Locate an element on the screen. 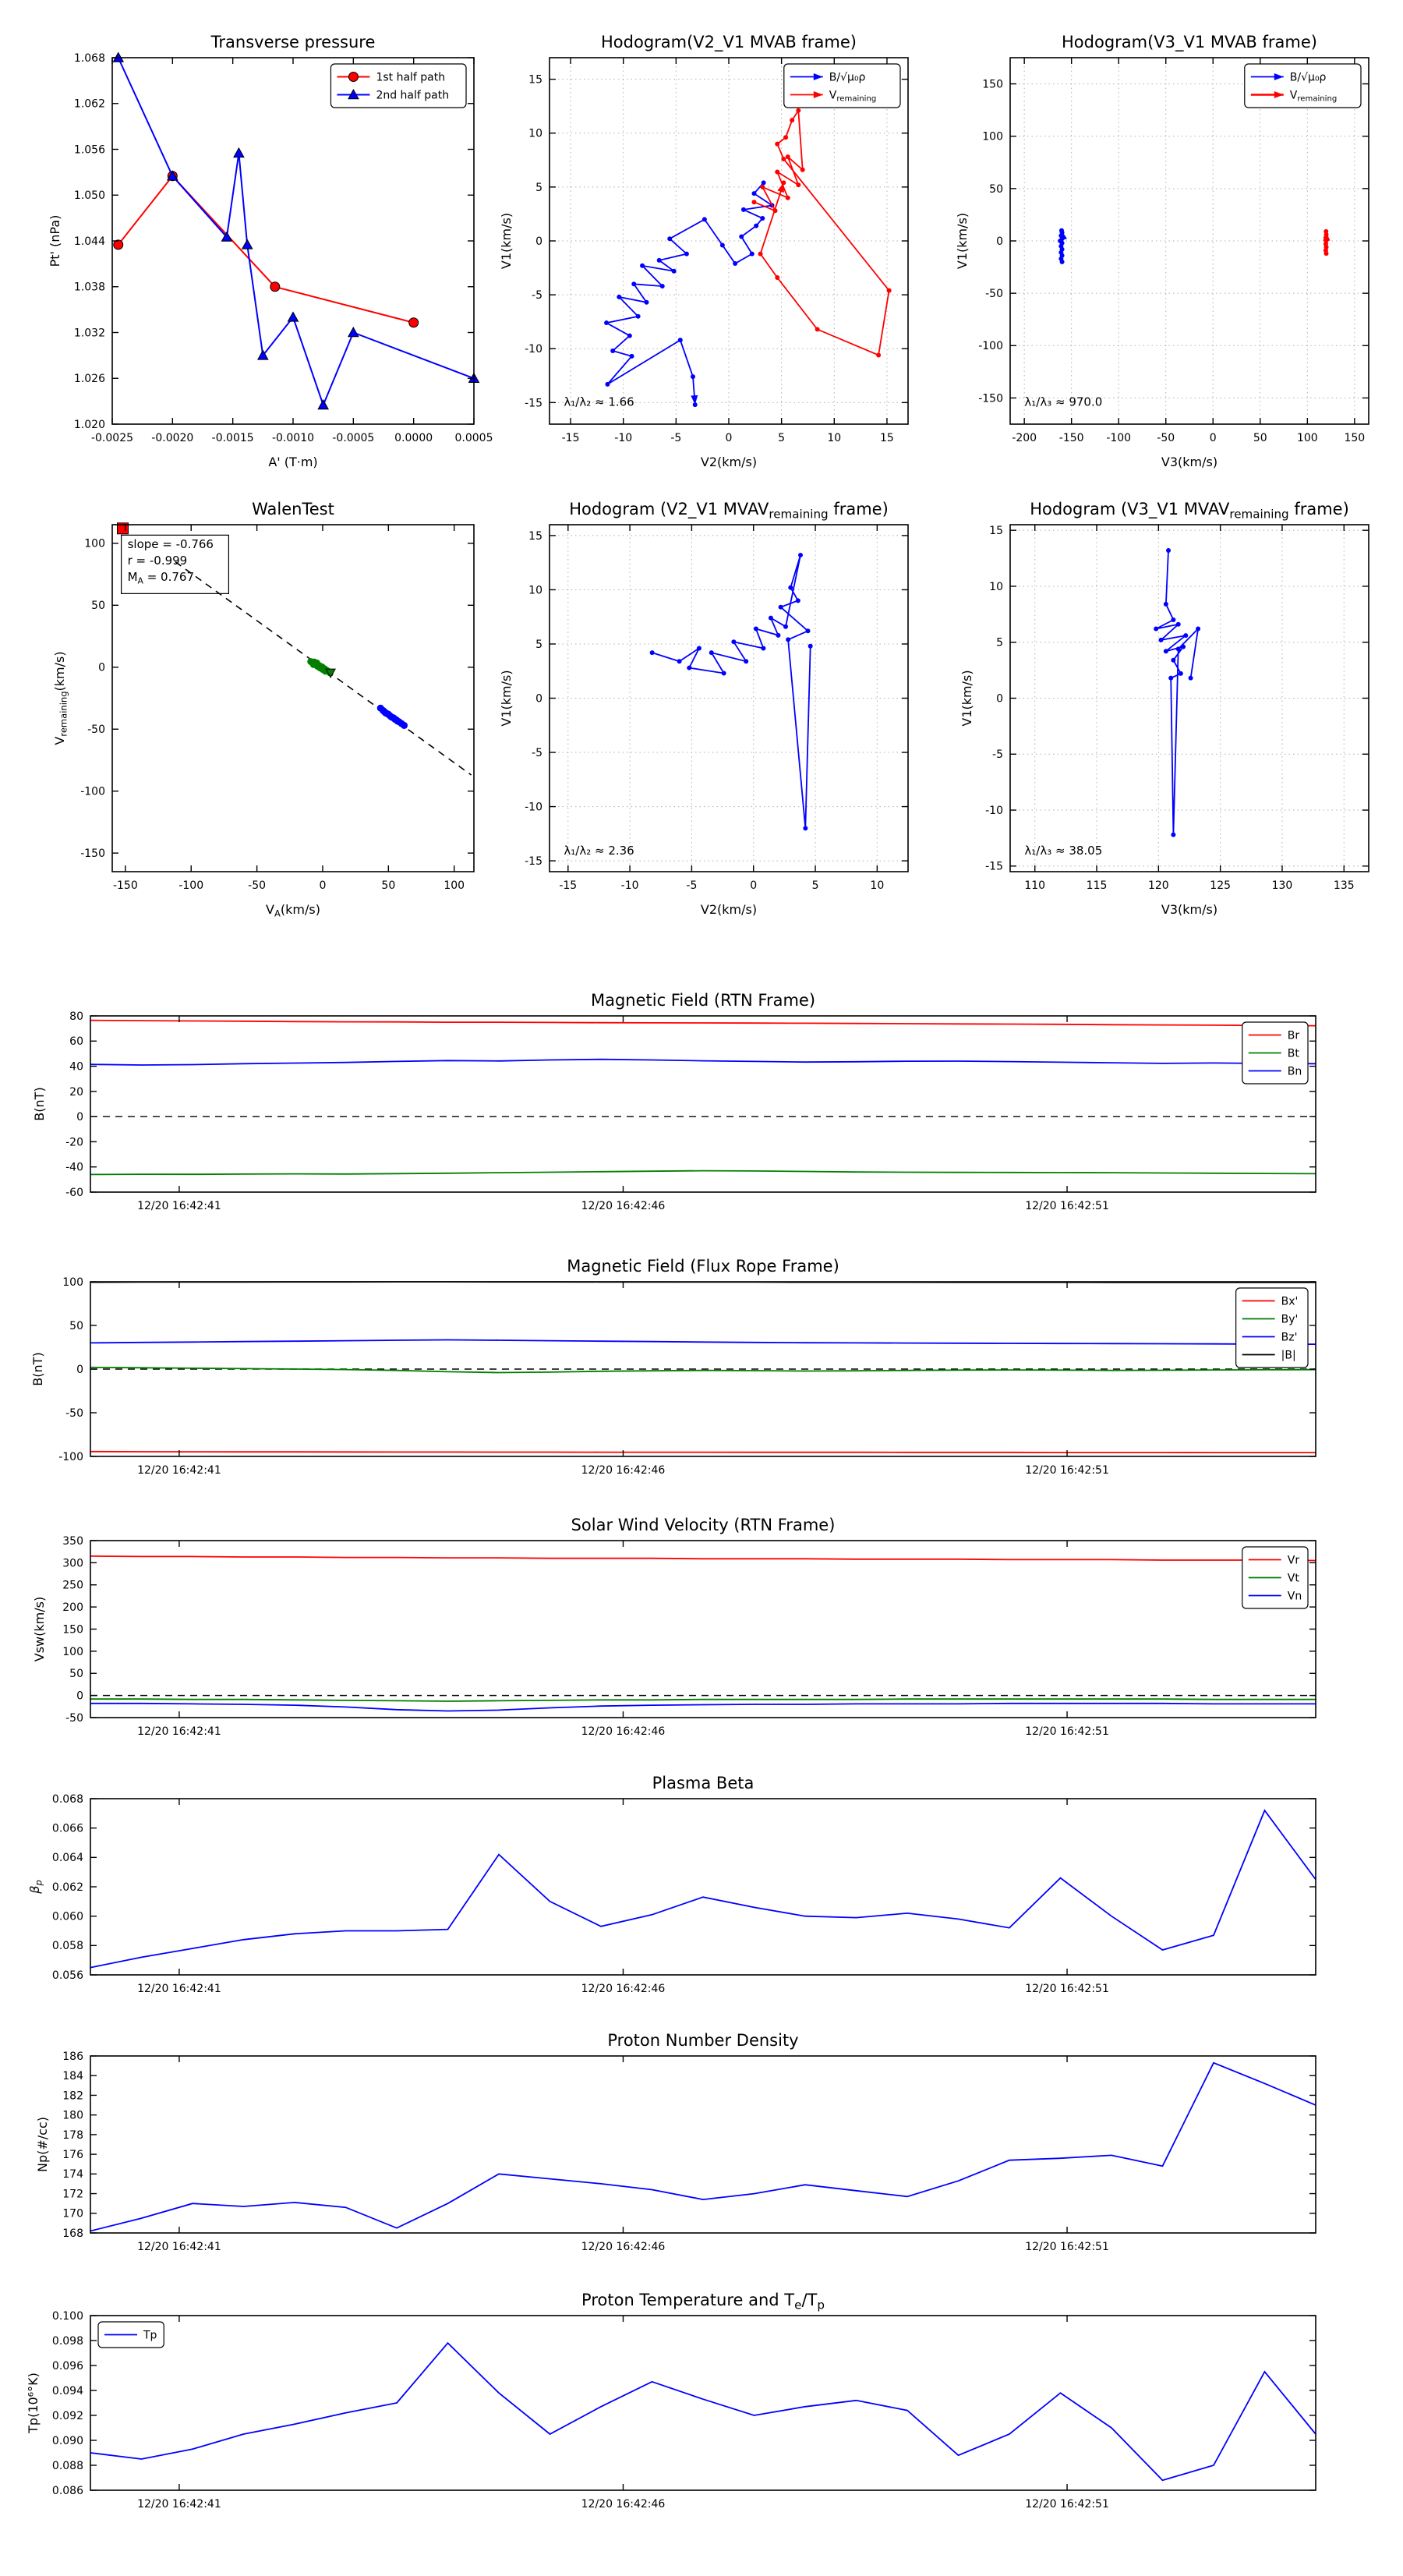  y-tick-label: 0.098 is located at coordinates (67, 2341).